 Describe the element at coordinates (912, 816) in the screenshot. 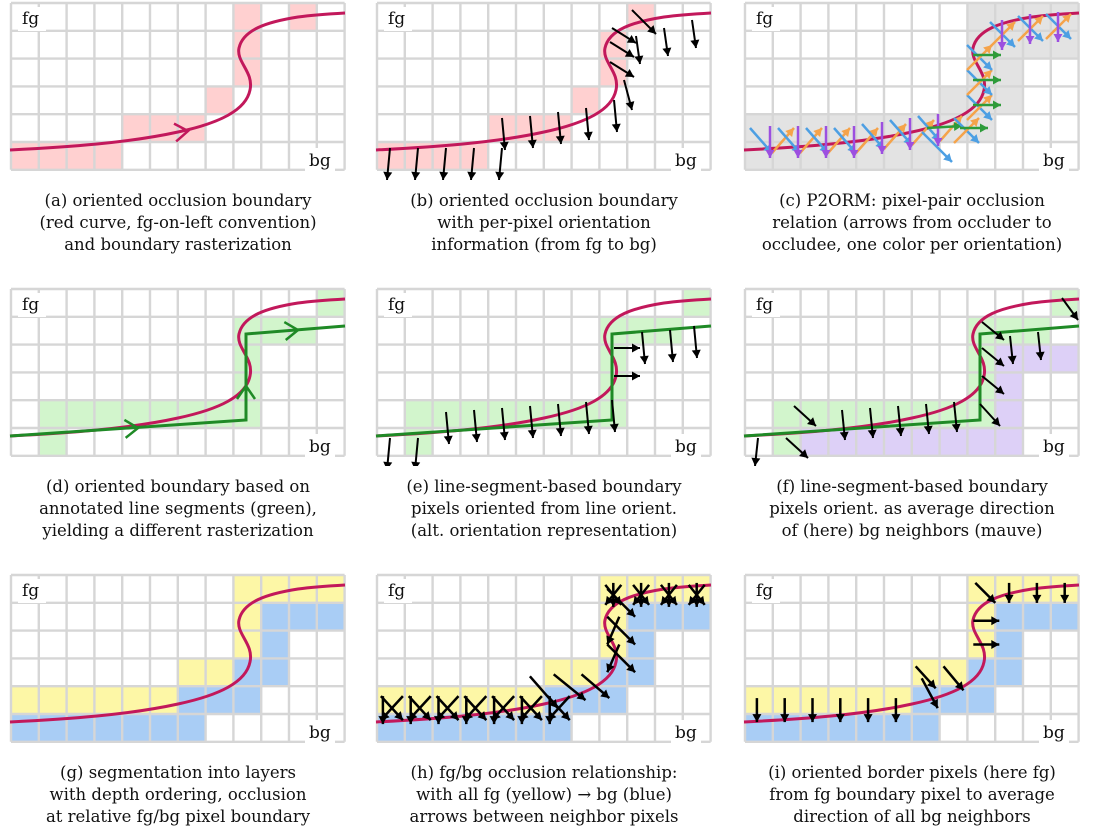

I see `caption-line: direction of all bg neighbors` at that location.